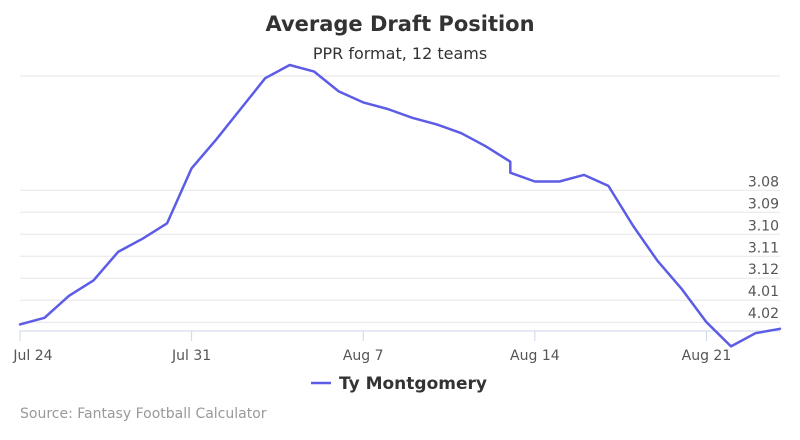 This screenshot has width=800, height=440. What do you see at coordinates (400, 53) in the screenshot?
I see `chart-subtitle: PPR format, 12 teams` at bounding box center [400, 53].